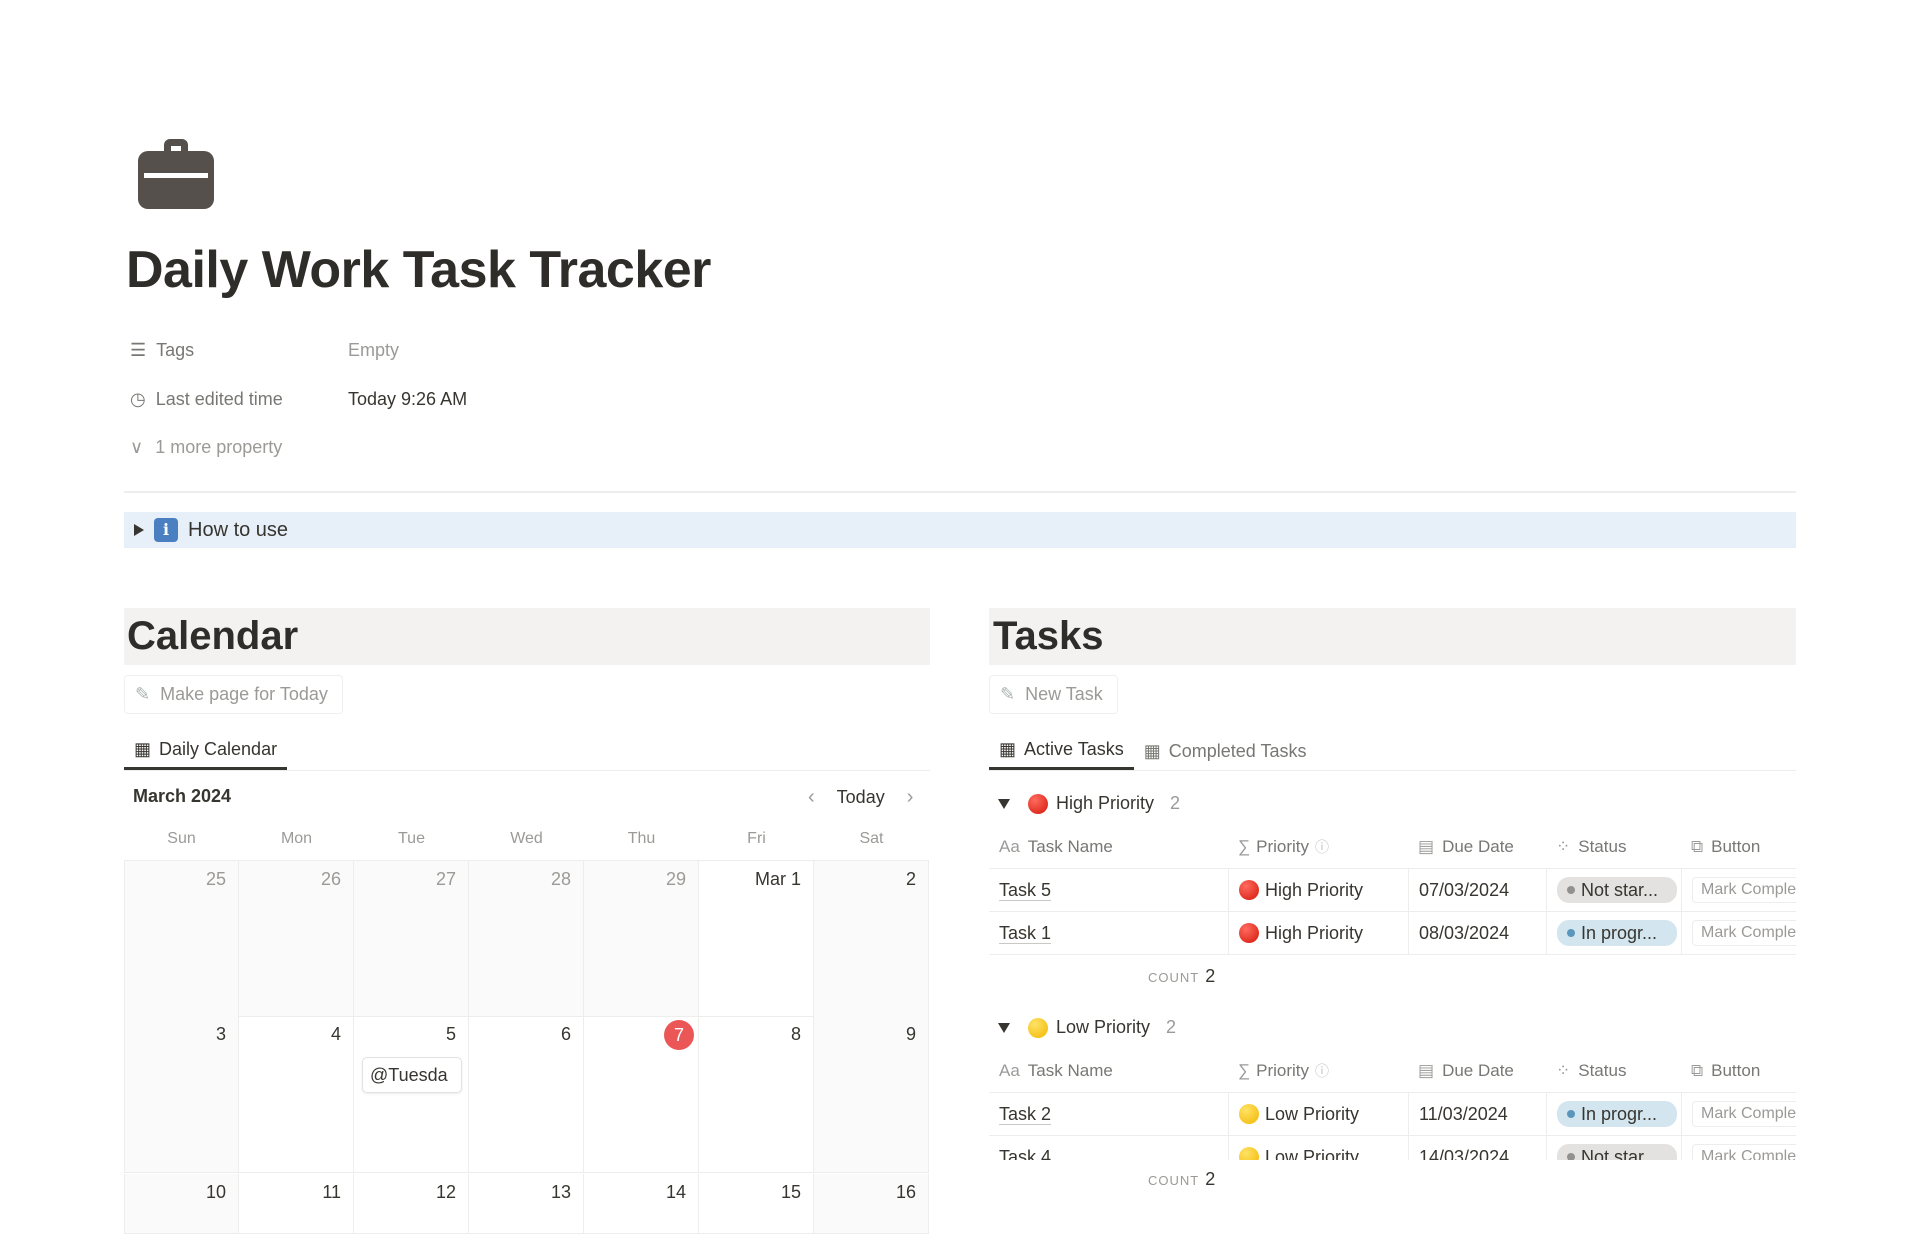  I want to click on calendar-day-cell: 15, so click(756, 1204).